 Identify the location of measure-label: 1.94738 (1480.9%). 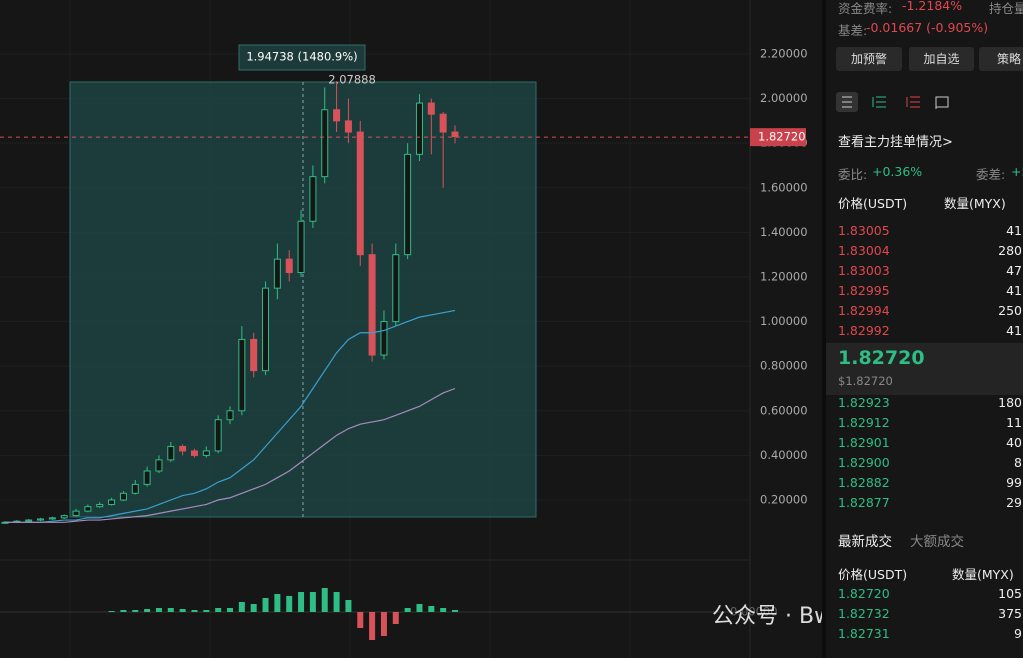
(301, 57).